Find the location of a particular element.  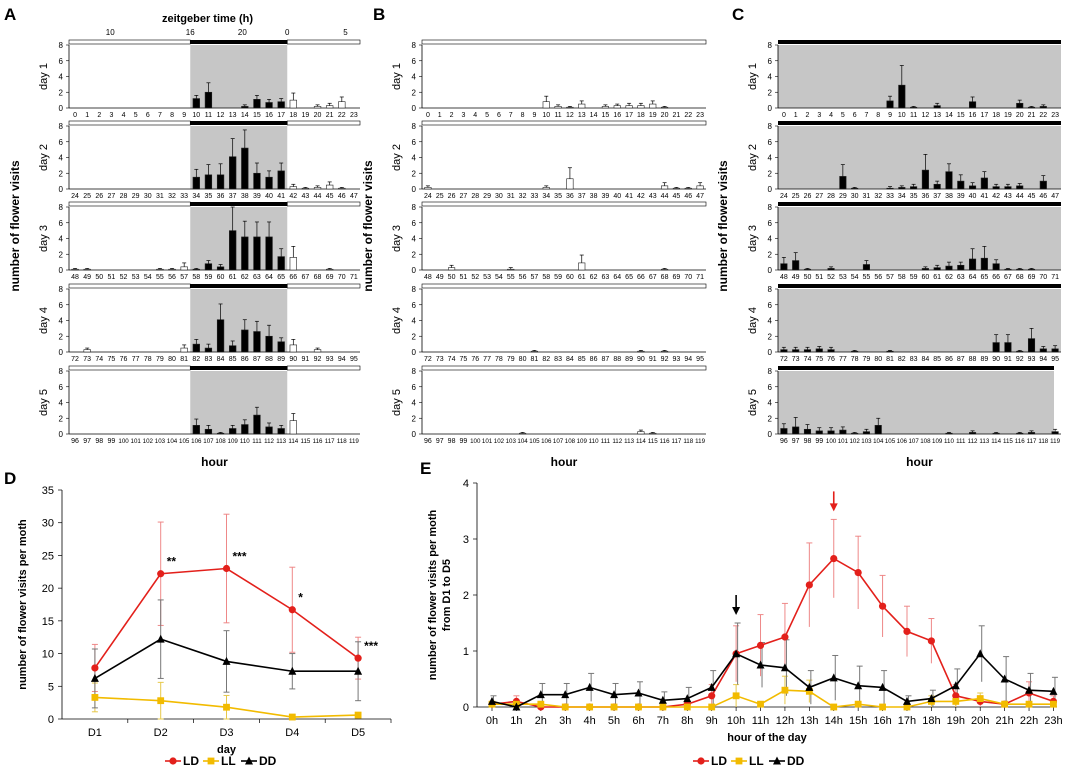

legend-label: LL is located at coordinates (228, 761).